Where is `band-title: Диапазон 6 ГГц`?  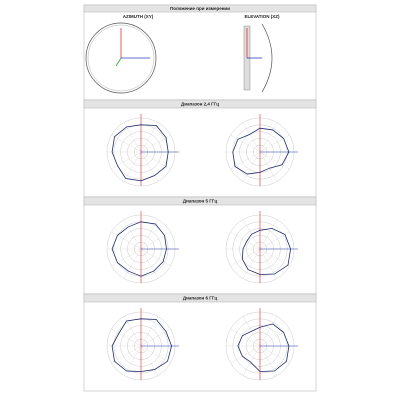
band-title: Диапазон 6 ГГц is located at coordinates (200, 297).